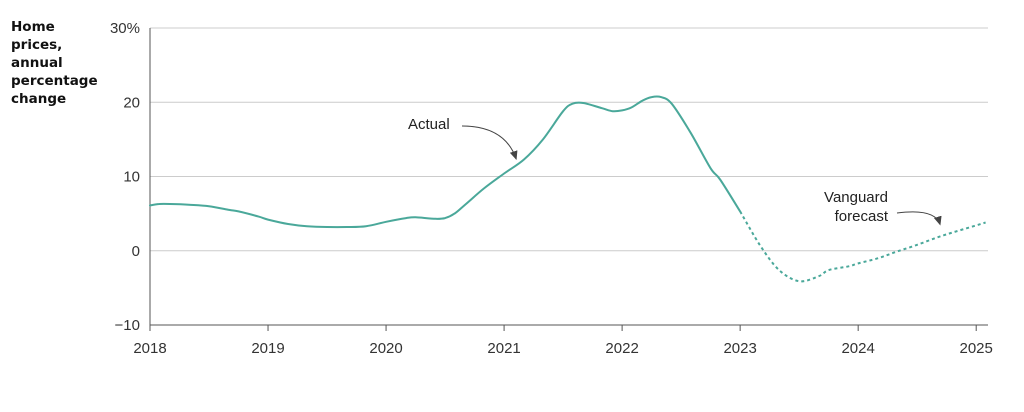  What do you see at coordinates (857, 348) in the screenshot?
I see `x-tick-label: 2024` at bounding box center [857, 348].